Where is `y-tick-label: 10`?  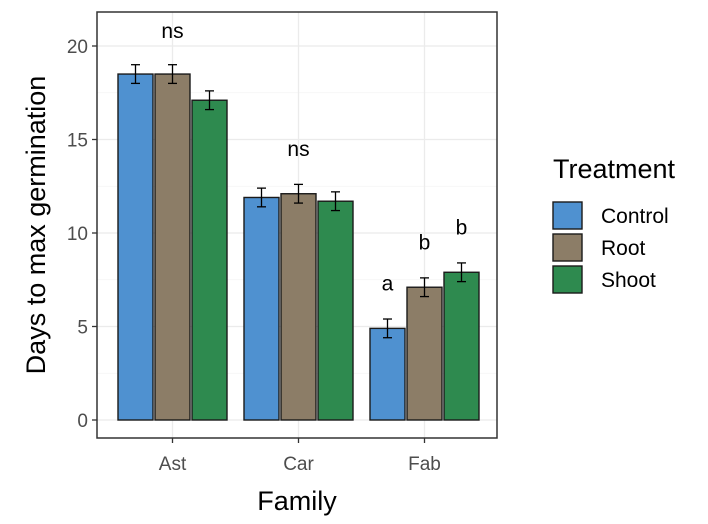 y-tick-label: 10 is located at coordinates (77, 234).